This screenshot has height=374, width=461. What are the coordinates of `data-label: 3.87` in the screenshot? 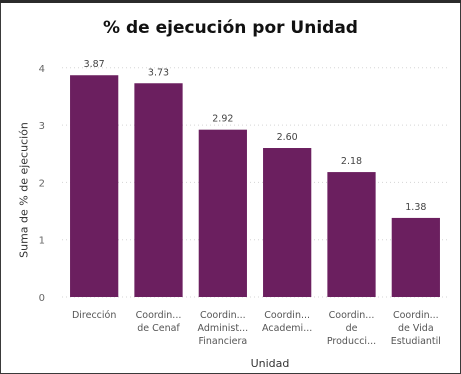 It's located at (94, 64).